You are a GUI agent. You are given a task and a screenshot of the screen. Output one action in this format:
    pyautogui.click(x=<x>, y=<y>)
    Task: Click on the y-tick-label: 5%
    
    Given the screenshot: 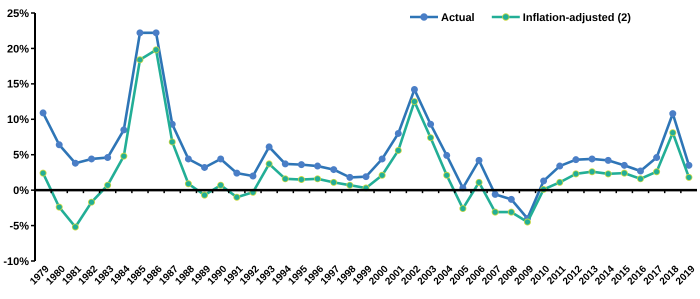 What is the action you would take?
    pyautogui.click(x=21, y=156)
    